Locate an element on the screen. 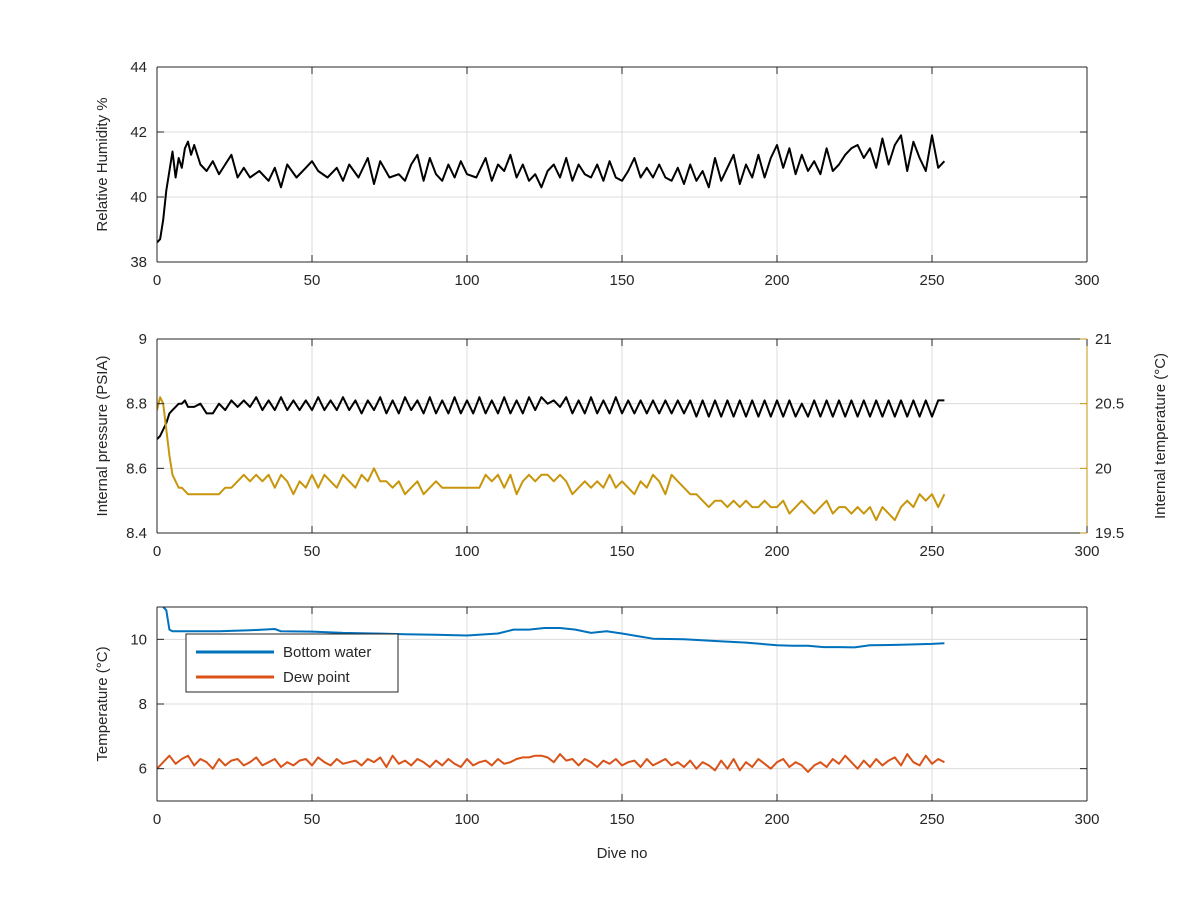 The width and height of the screenshot is (1200, 905). y-tick-label: 6 is located at coordinates (143, 769).